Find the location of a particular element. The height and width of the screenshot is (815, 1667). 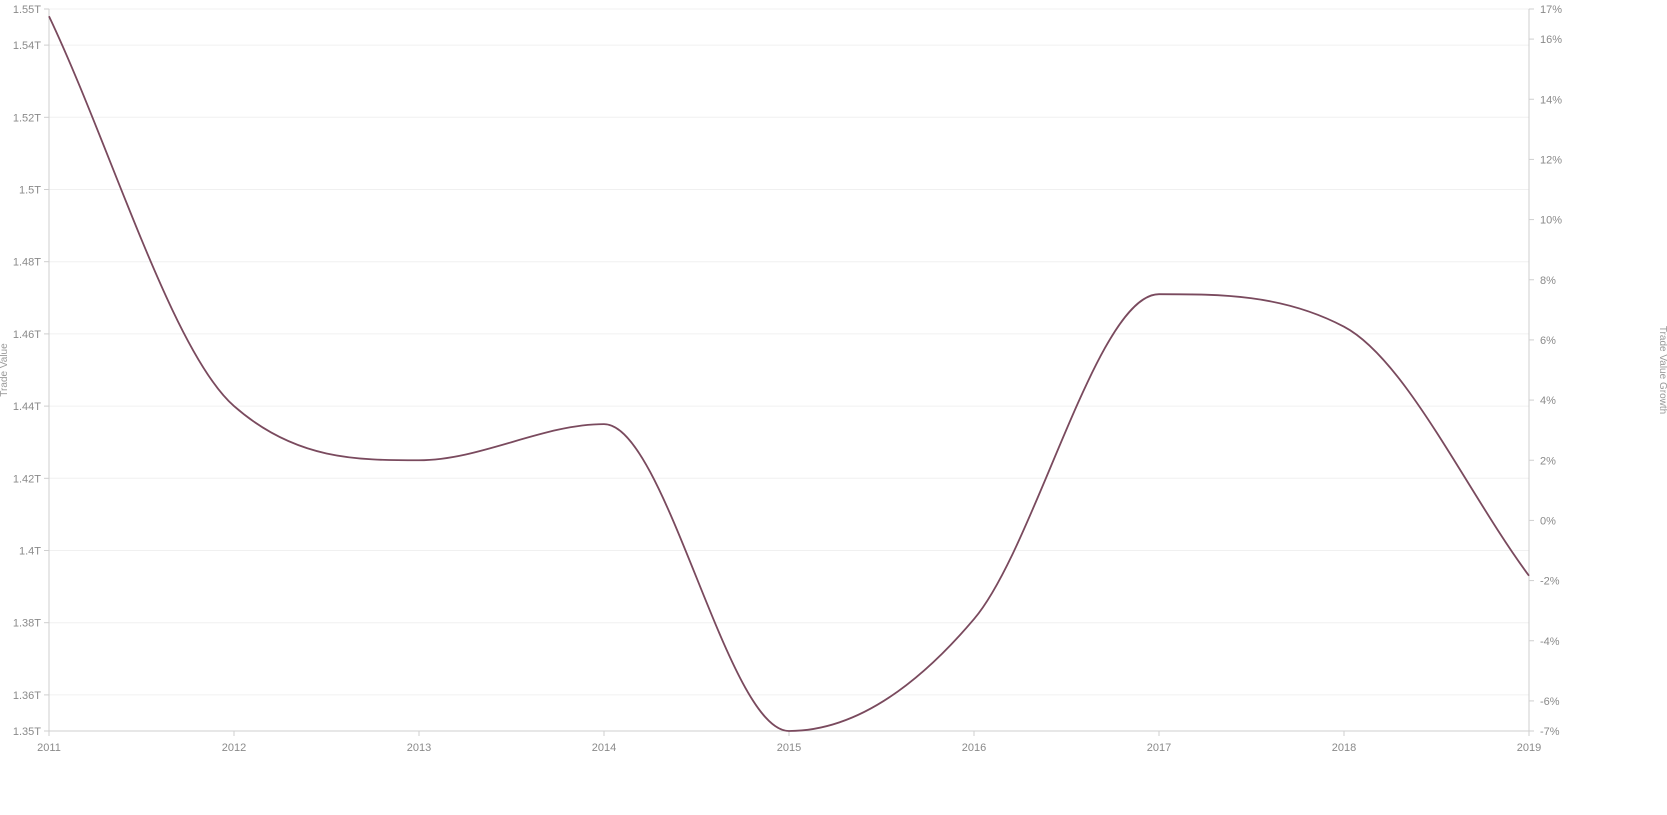

y-tick-label: 1.55T is located at coordinates (27, 10).